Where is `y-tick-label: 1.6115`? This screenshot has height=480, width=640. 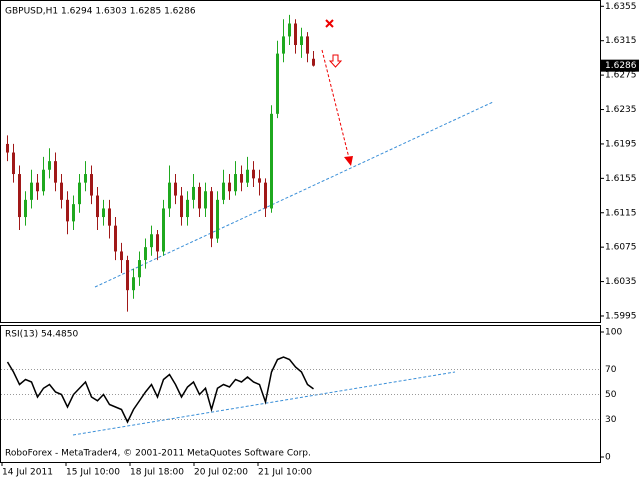 y-tick-label: 1.6115 is located at coordinates (621, 213).